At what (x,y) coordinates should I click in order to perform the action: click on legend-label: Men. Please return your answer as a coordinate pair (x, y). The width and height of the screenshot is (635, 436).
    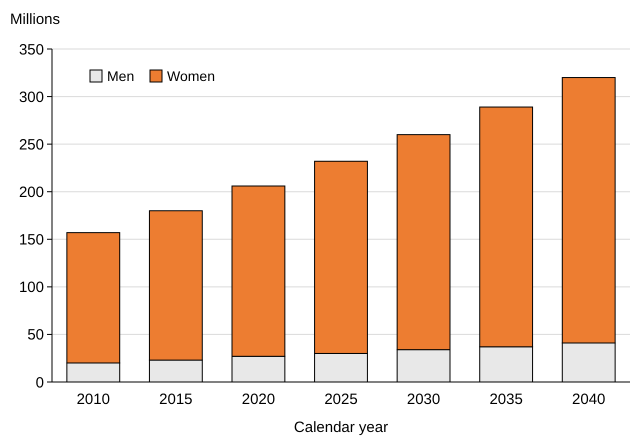
    Looking at the image, I should click on (120, 76).